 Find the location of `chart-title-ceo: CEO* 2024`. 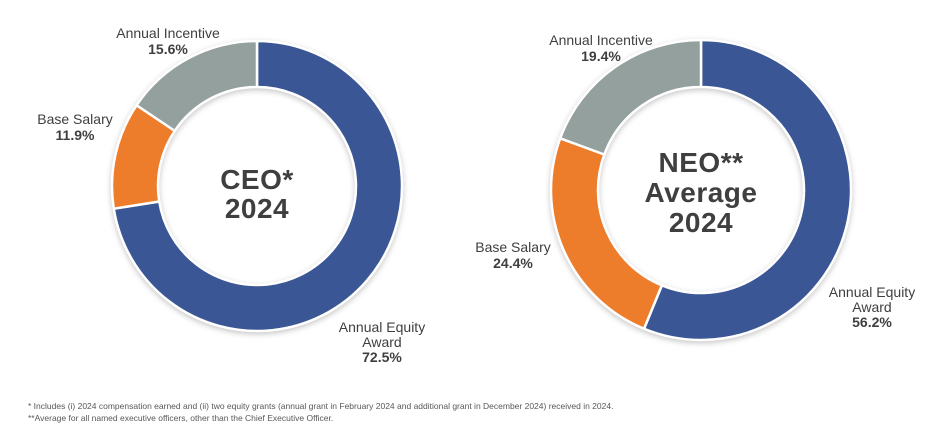

chart-title-ceo: CEO* 2024 is located at coordinates (257, 194).